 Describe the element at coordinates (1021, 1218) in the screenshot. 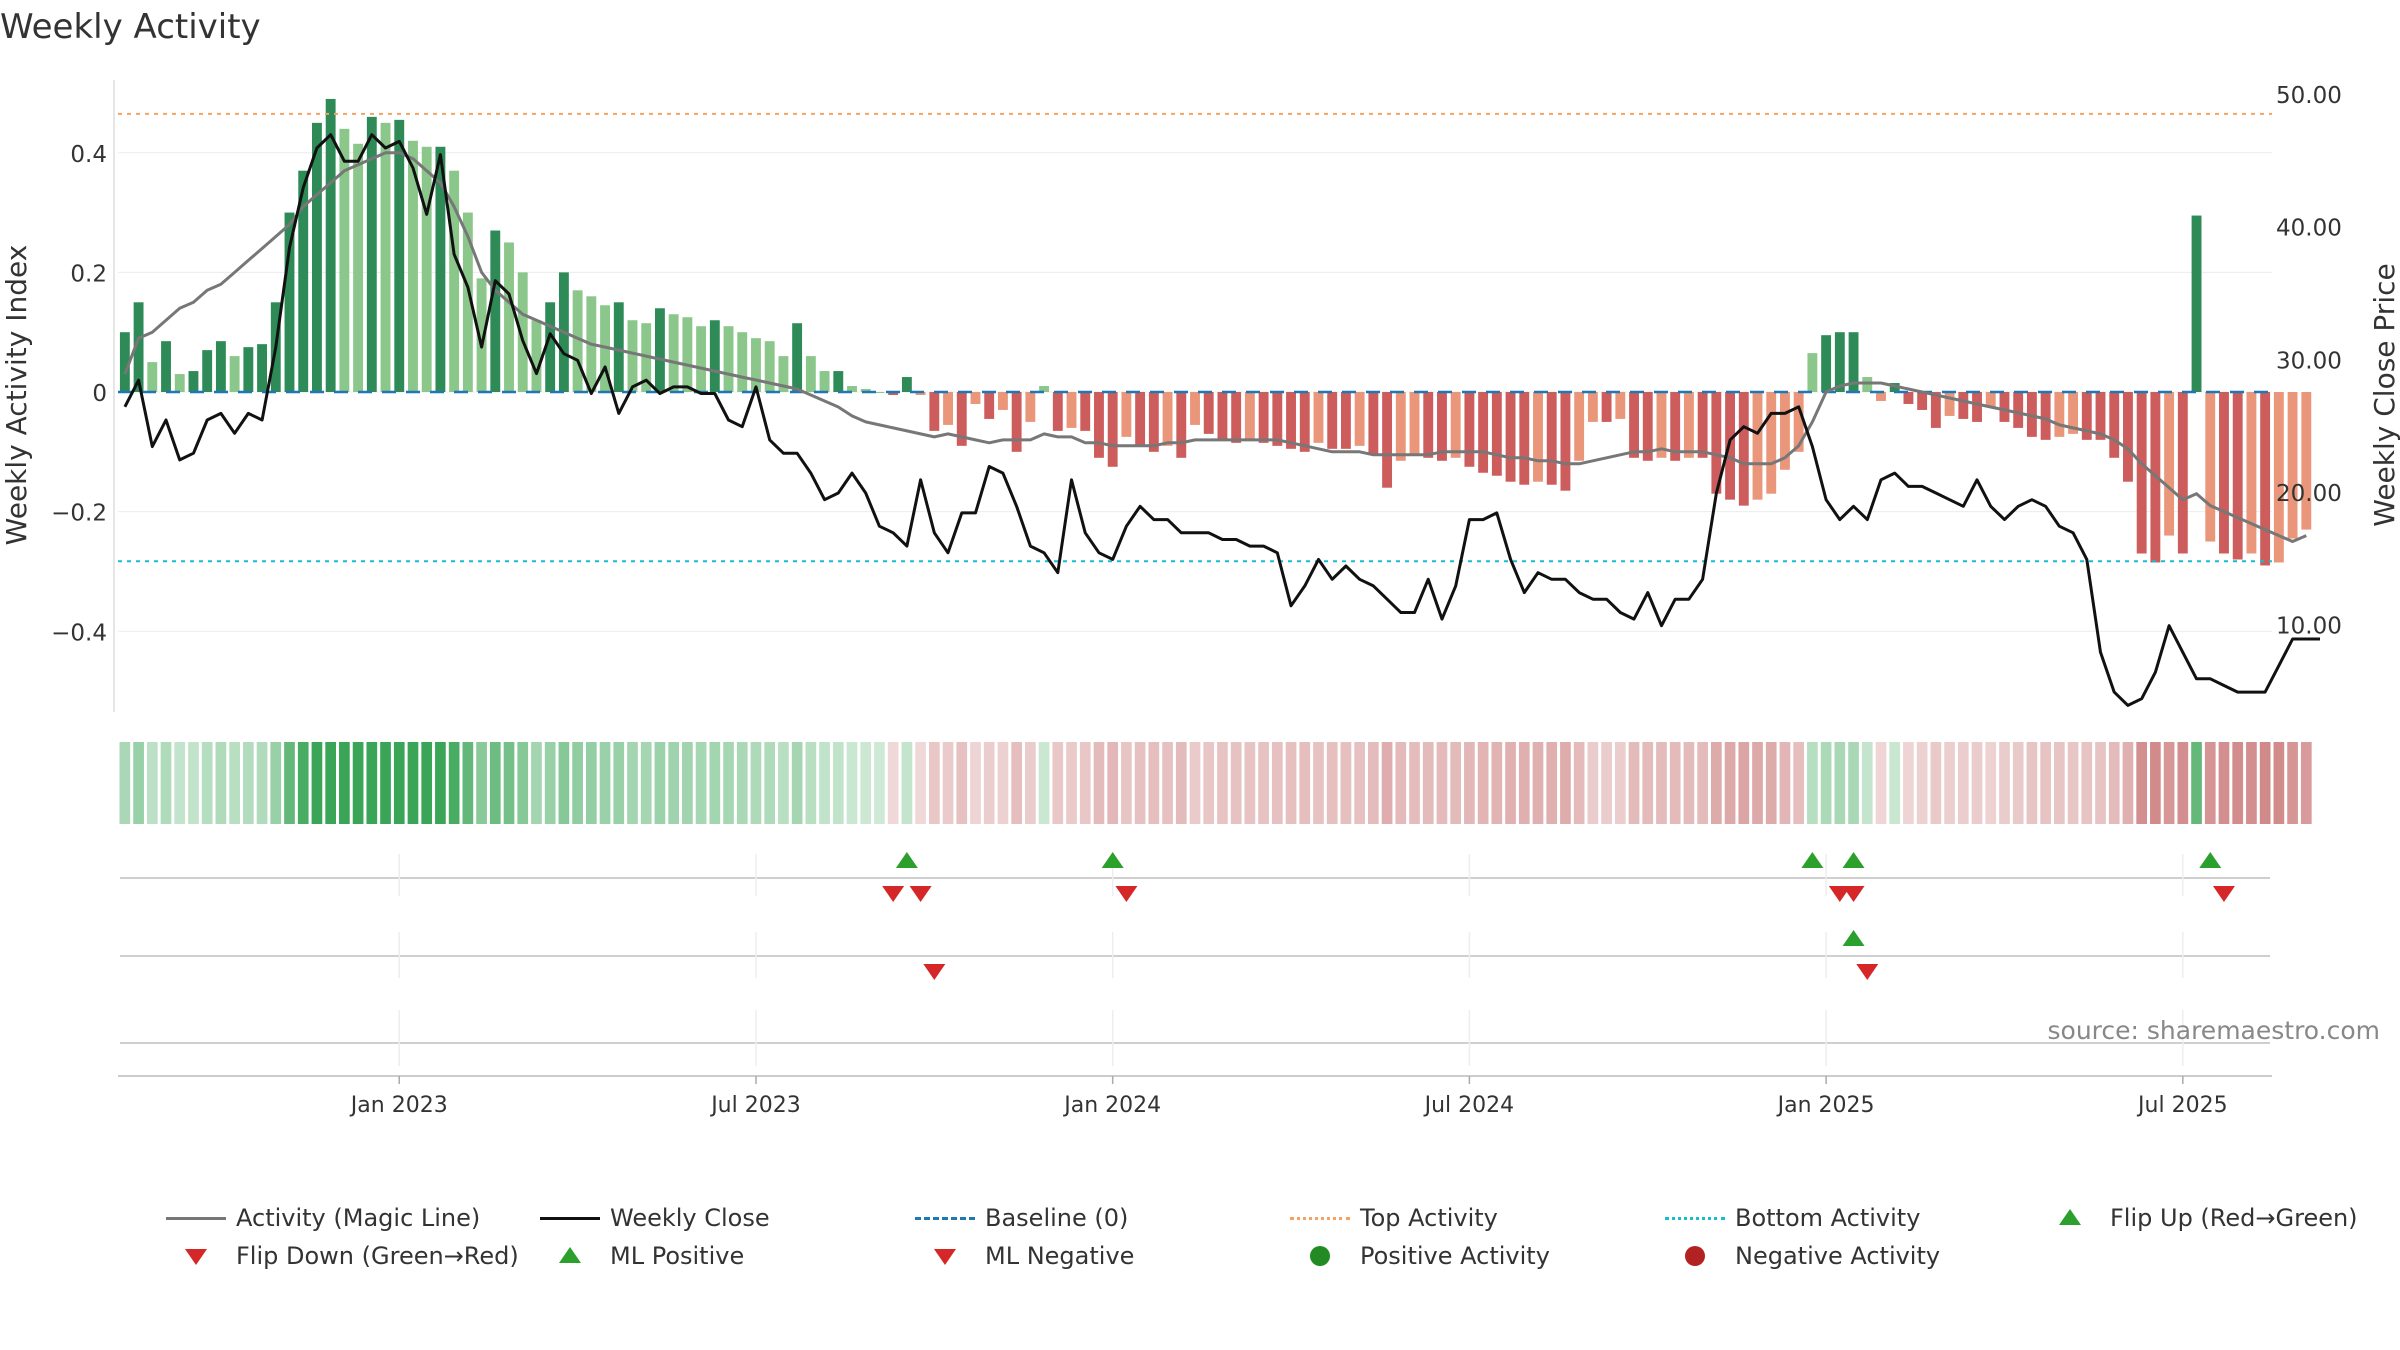

I see `legend-baseline: Baseline (0)` at that location.